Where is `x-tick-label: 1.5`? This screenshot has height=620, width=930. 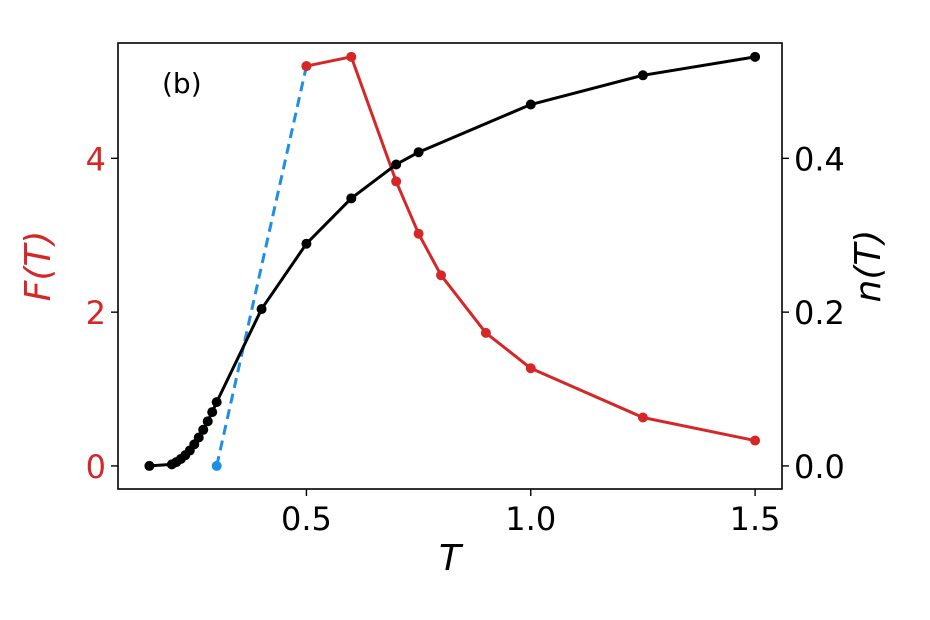 x-tick-label: 1.5 is located at coordinates (755, 519).